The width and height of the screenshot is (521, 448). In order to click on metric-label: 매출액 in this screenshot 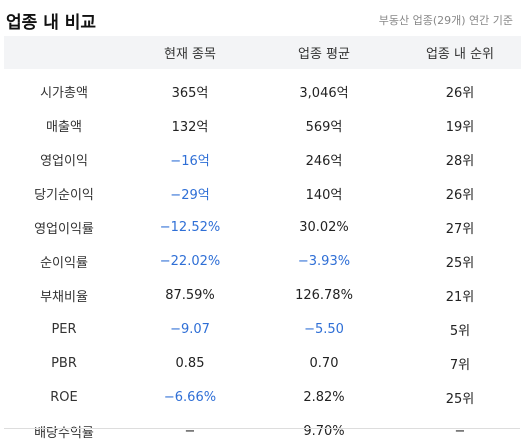, I will do `click(64, 127)`.